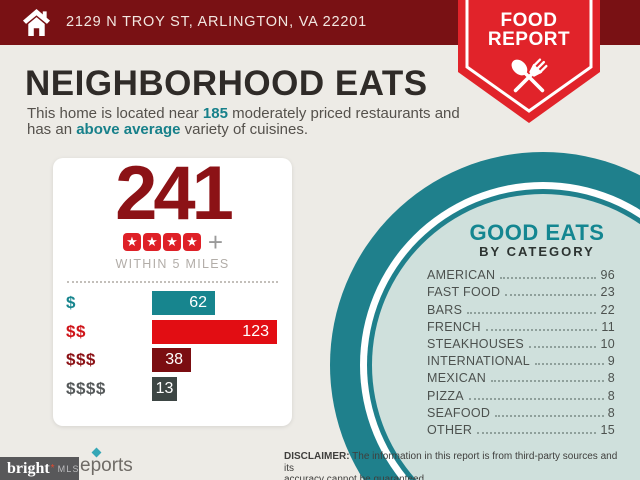 This screenshot has width=640, height=480. What do you see at coordinates (521, 290) in the screenshot?
I see `category-row: FAST FOOD 23` at bounding box center [521, 290].